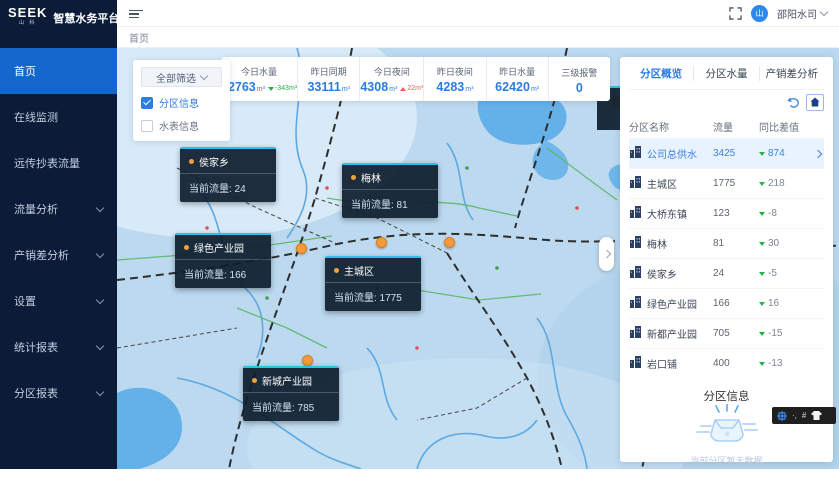  I want to click on filter-option-label: 分区信息, so click(179, 104).